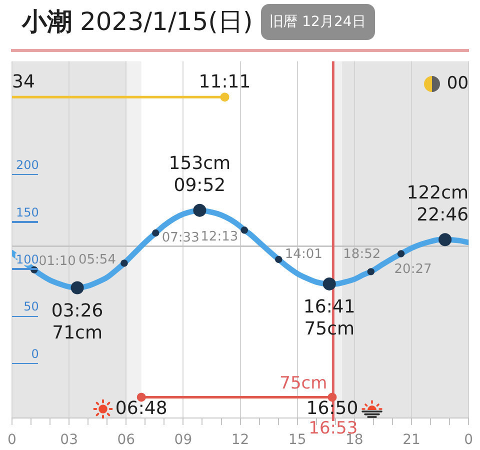 This screenshot has height=450, width=480. I want to click on annotation: 12:13, so click(219, 237).